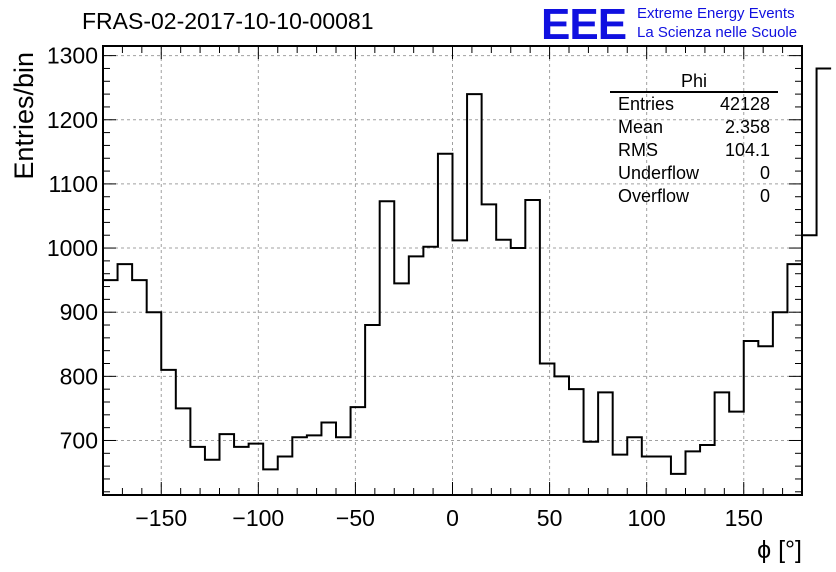 This screenshot has height=572, width=836. What do you see at coordinates (79, 440) in the screenshot?
I see `y-tick-label: 700` at bounding box center [79, 440].